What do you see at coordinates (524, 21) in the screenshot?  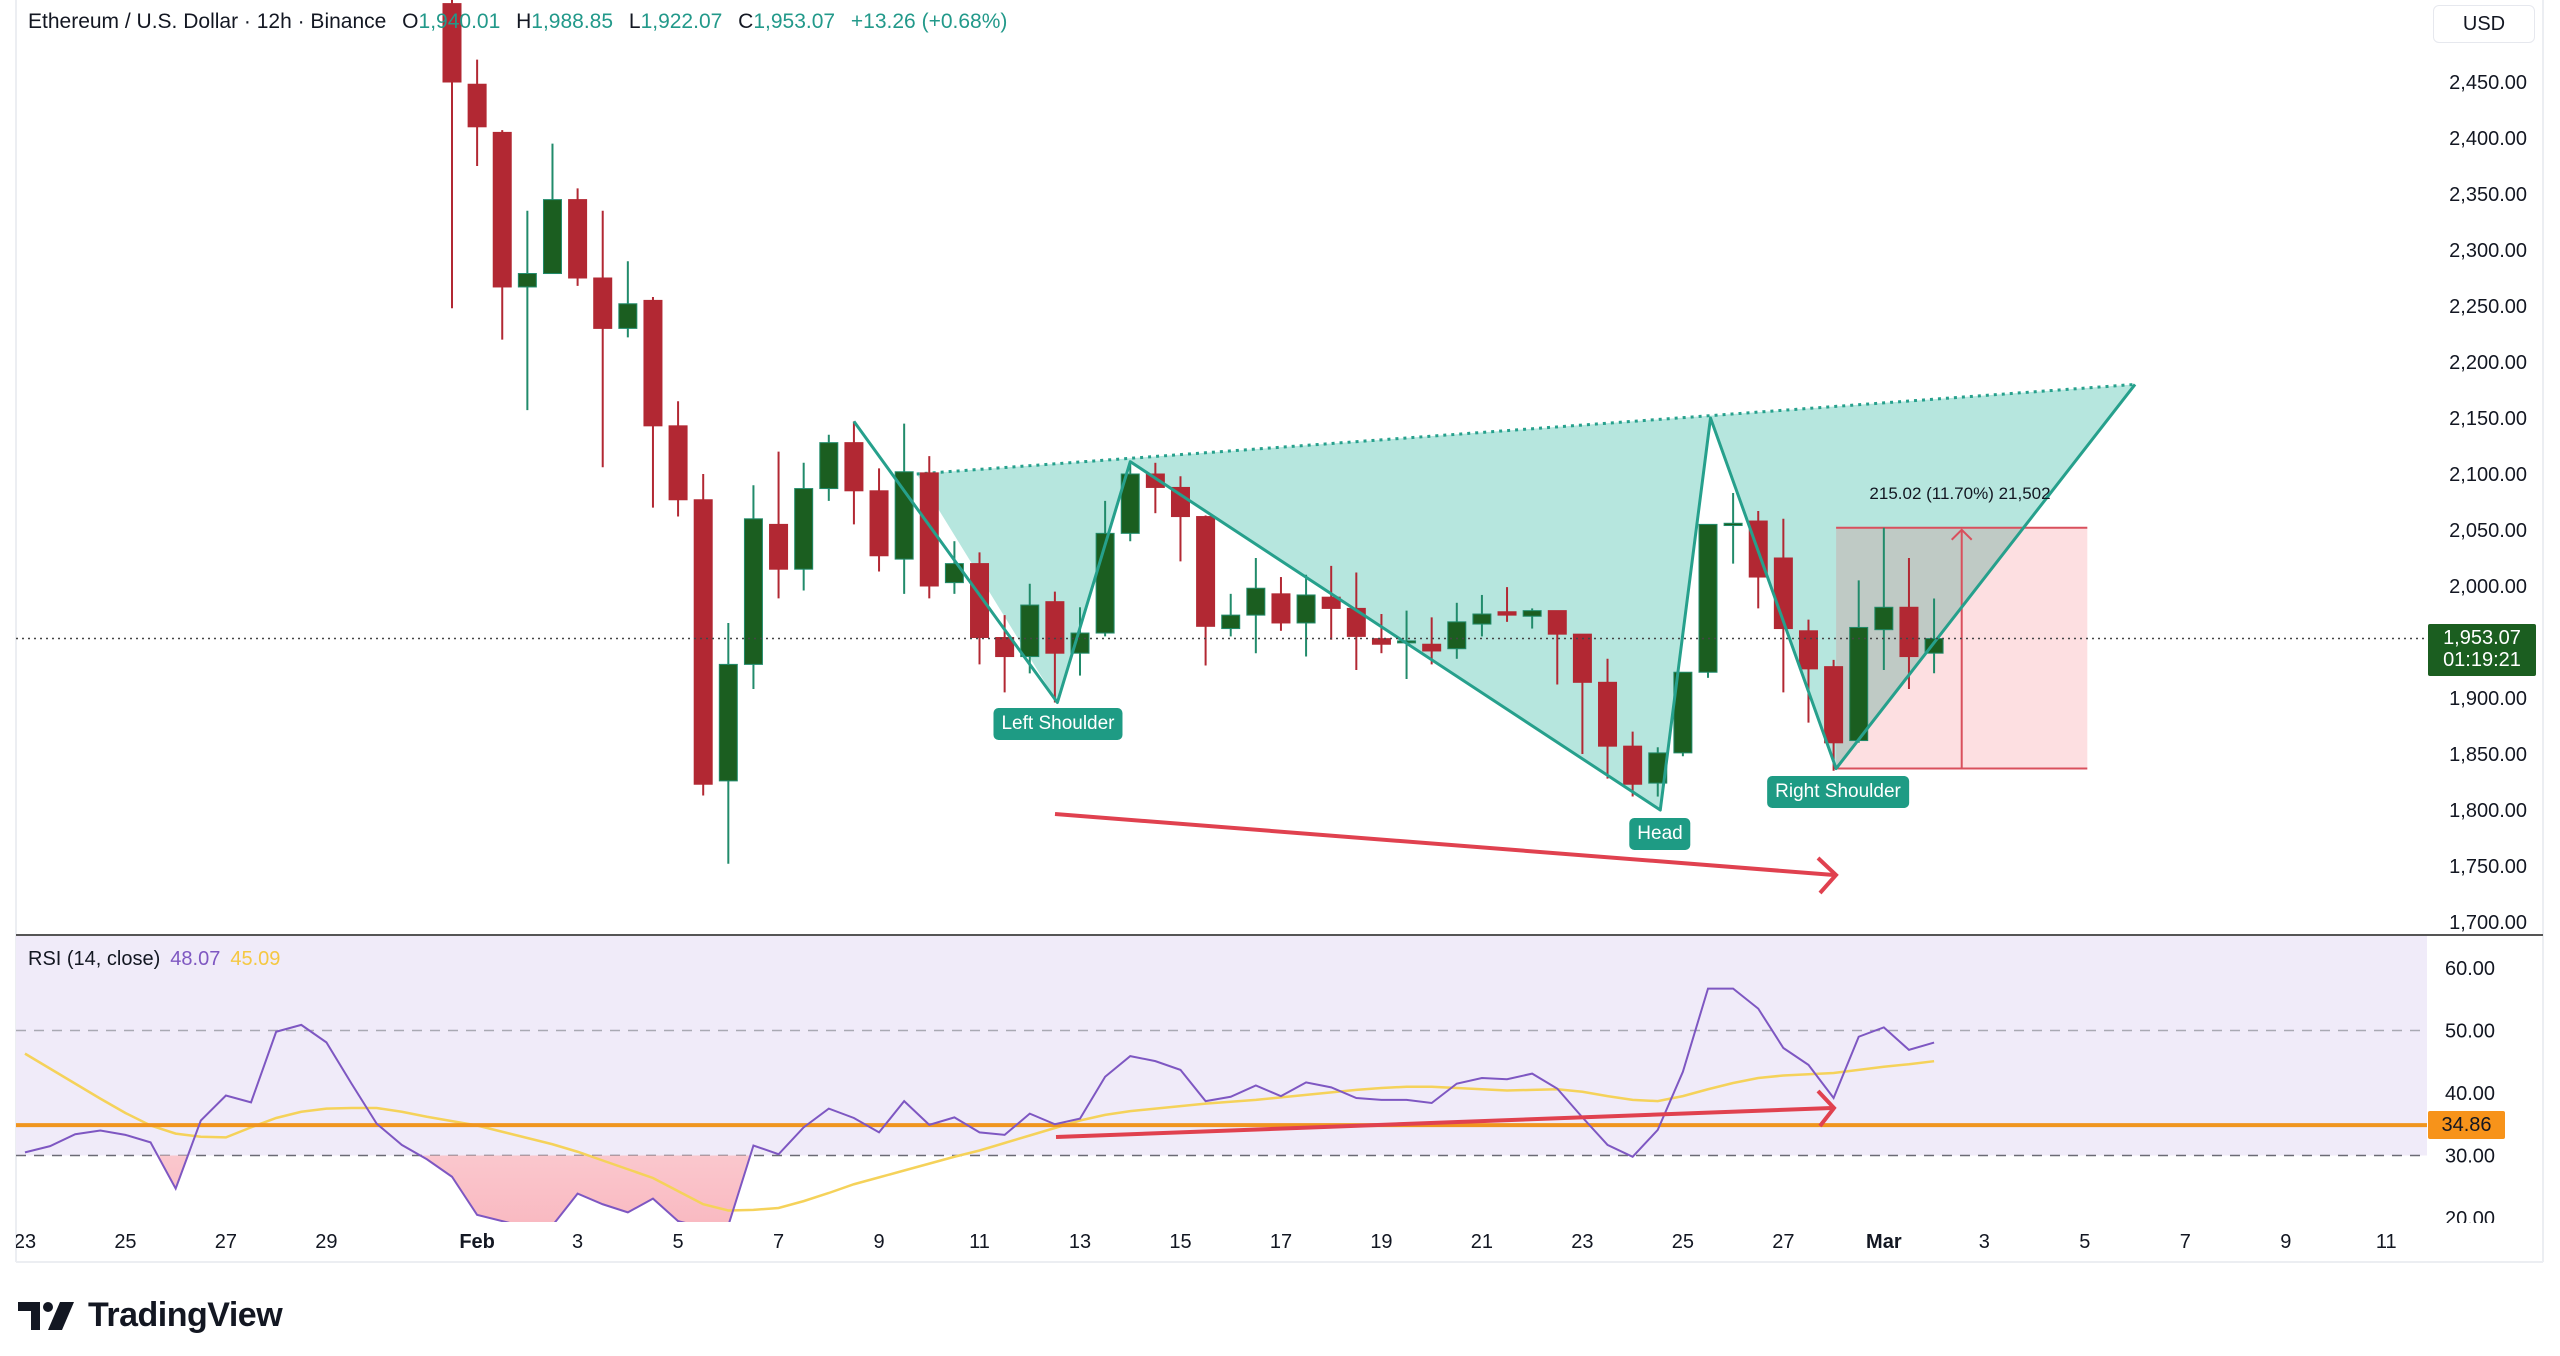 I see `high-label: H` at bounding box center [524, 21].